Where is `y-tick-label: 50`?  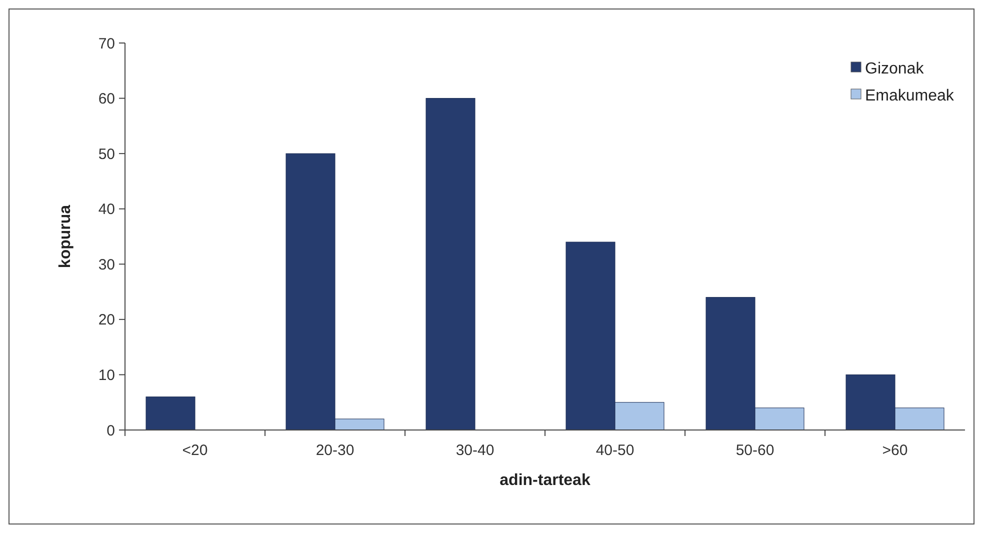
y-tick-label: 50 is located at coordinates (106, 154).